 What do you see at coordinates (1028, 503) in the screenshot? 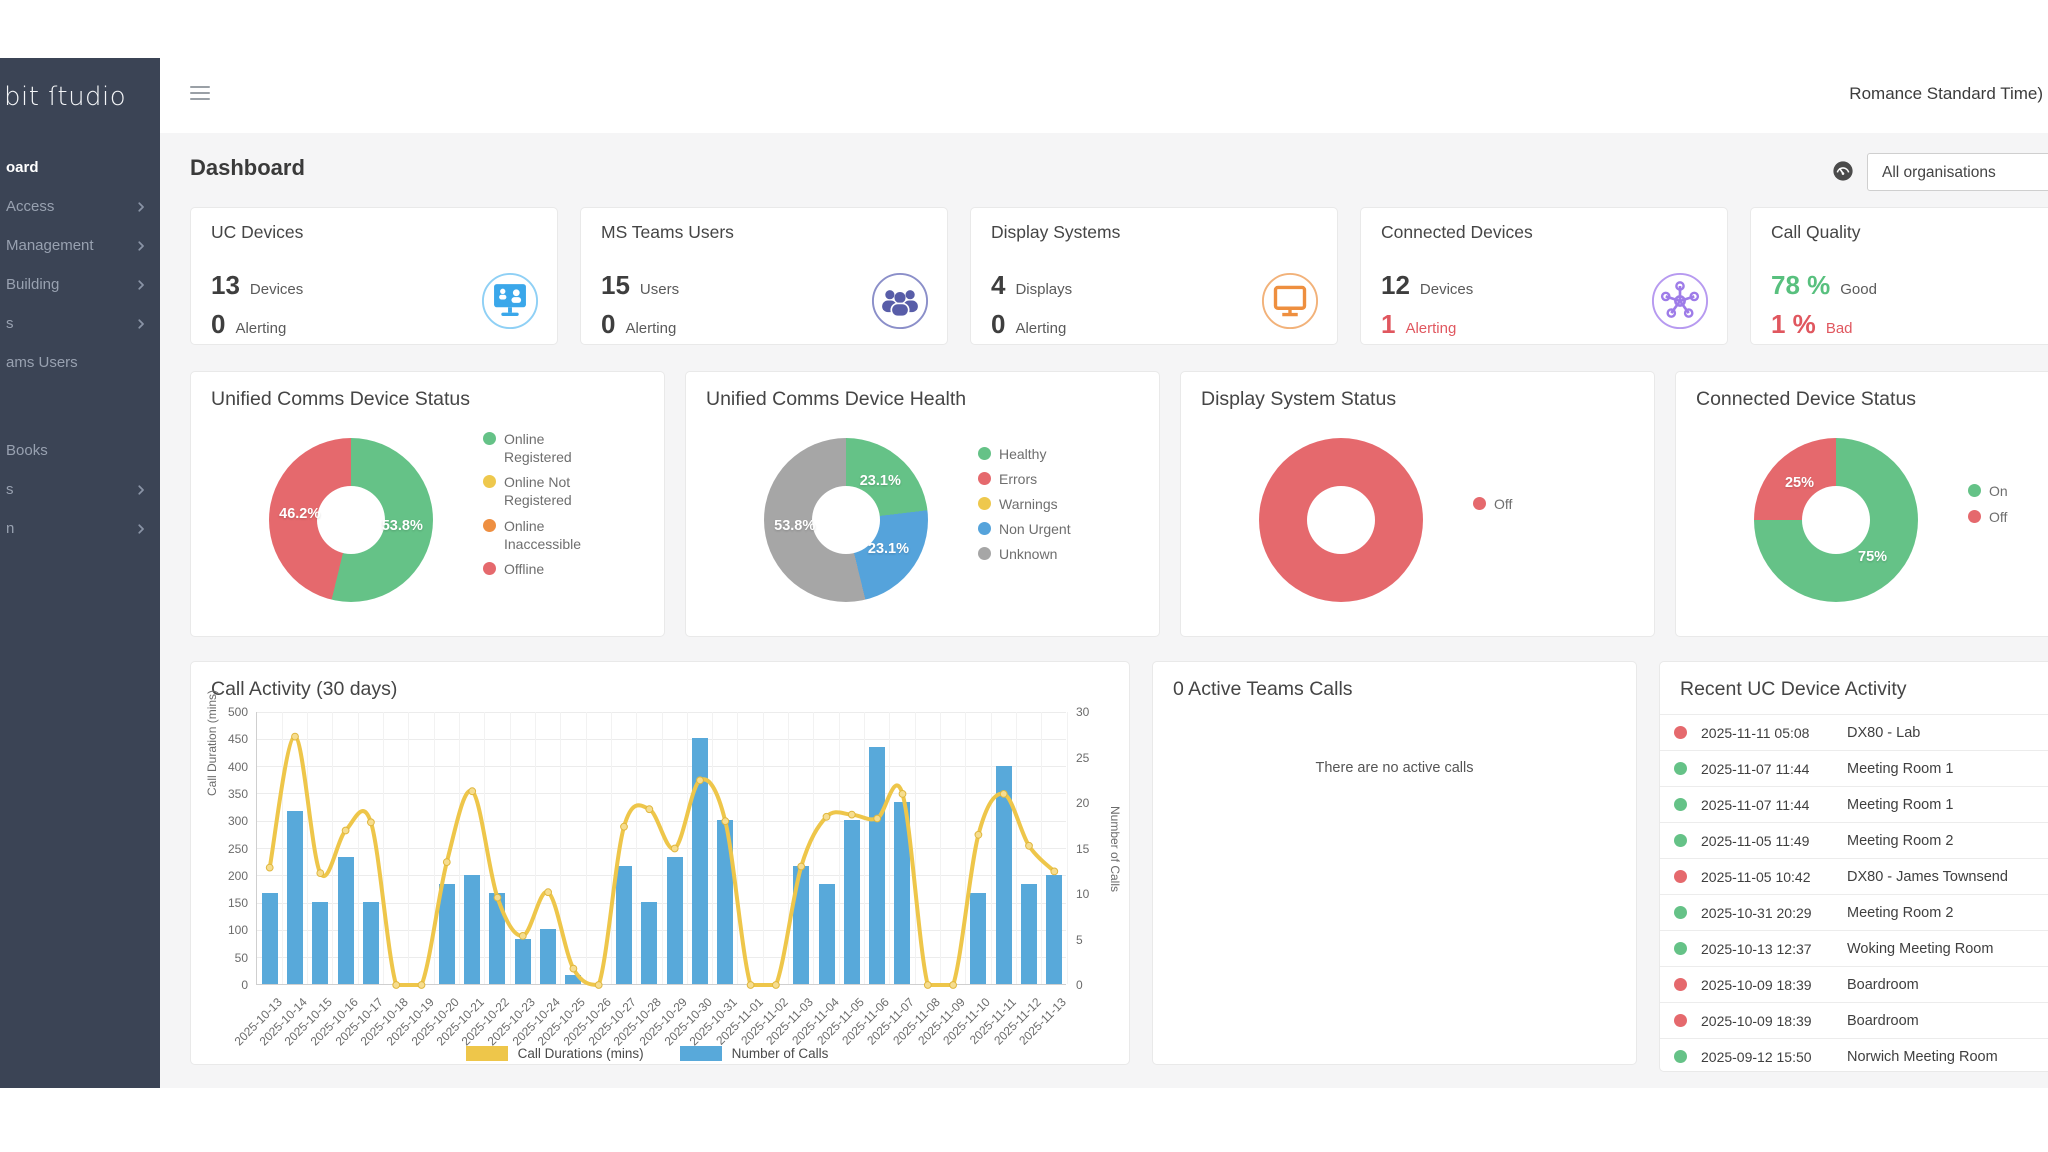
I see `legend-label: Warnings` at bounding box center [1028, 503].